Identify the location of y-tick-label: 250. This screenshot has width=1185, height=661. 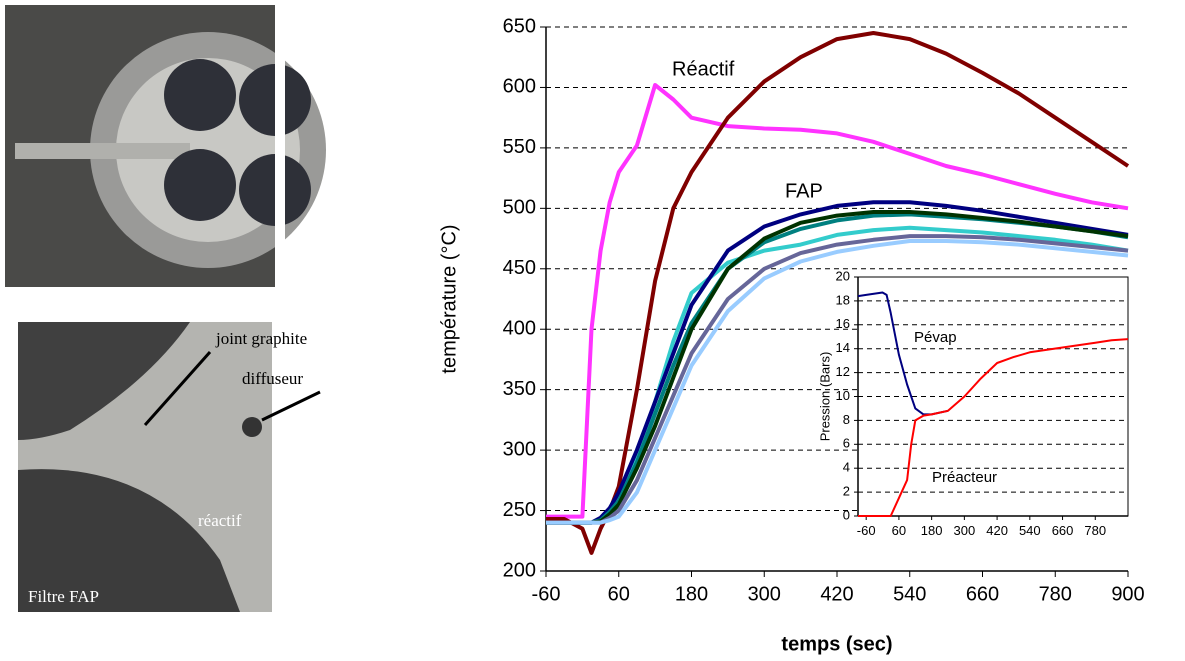
(519, 510).